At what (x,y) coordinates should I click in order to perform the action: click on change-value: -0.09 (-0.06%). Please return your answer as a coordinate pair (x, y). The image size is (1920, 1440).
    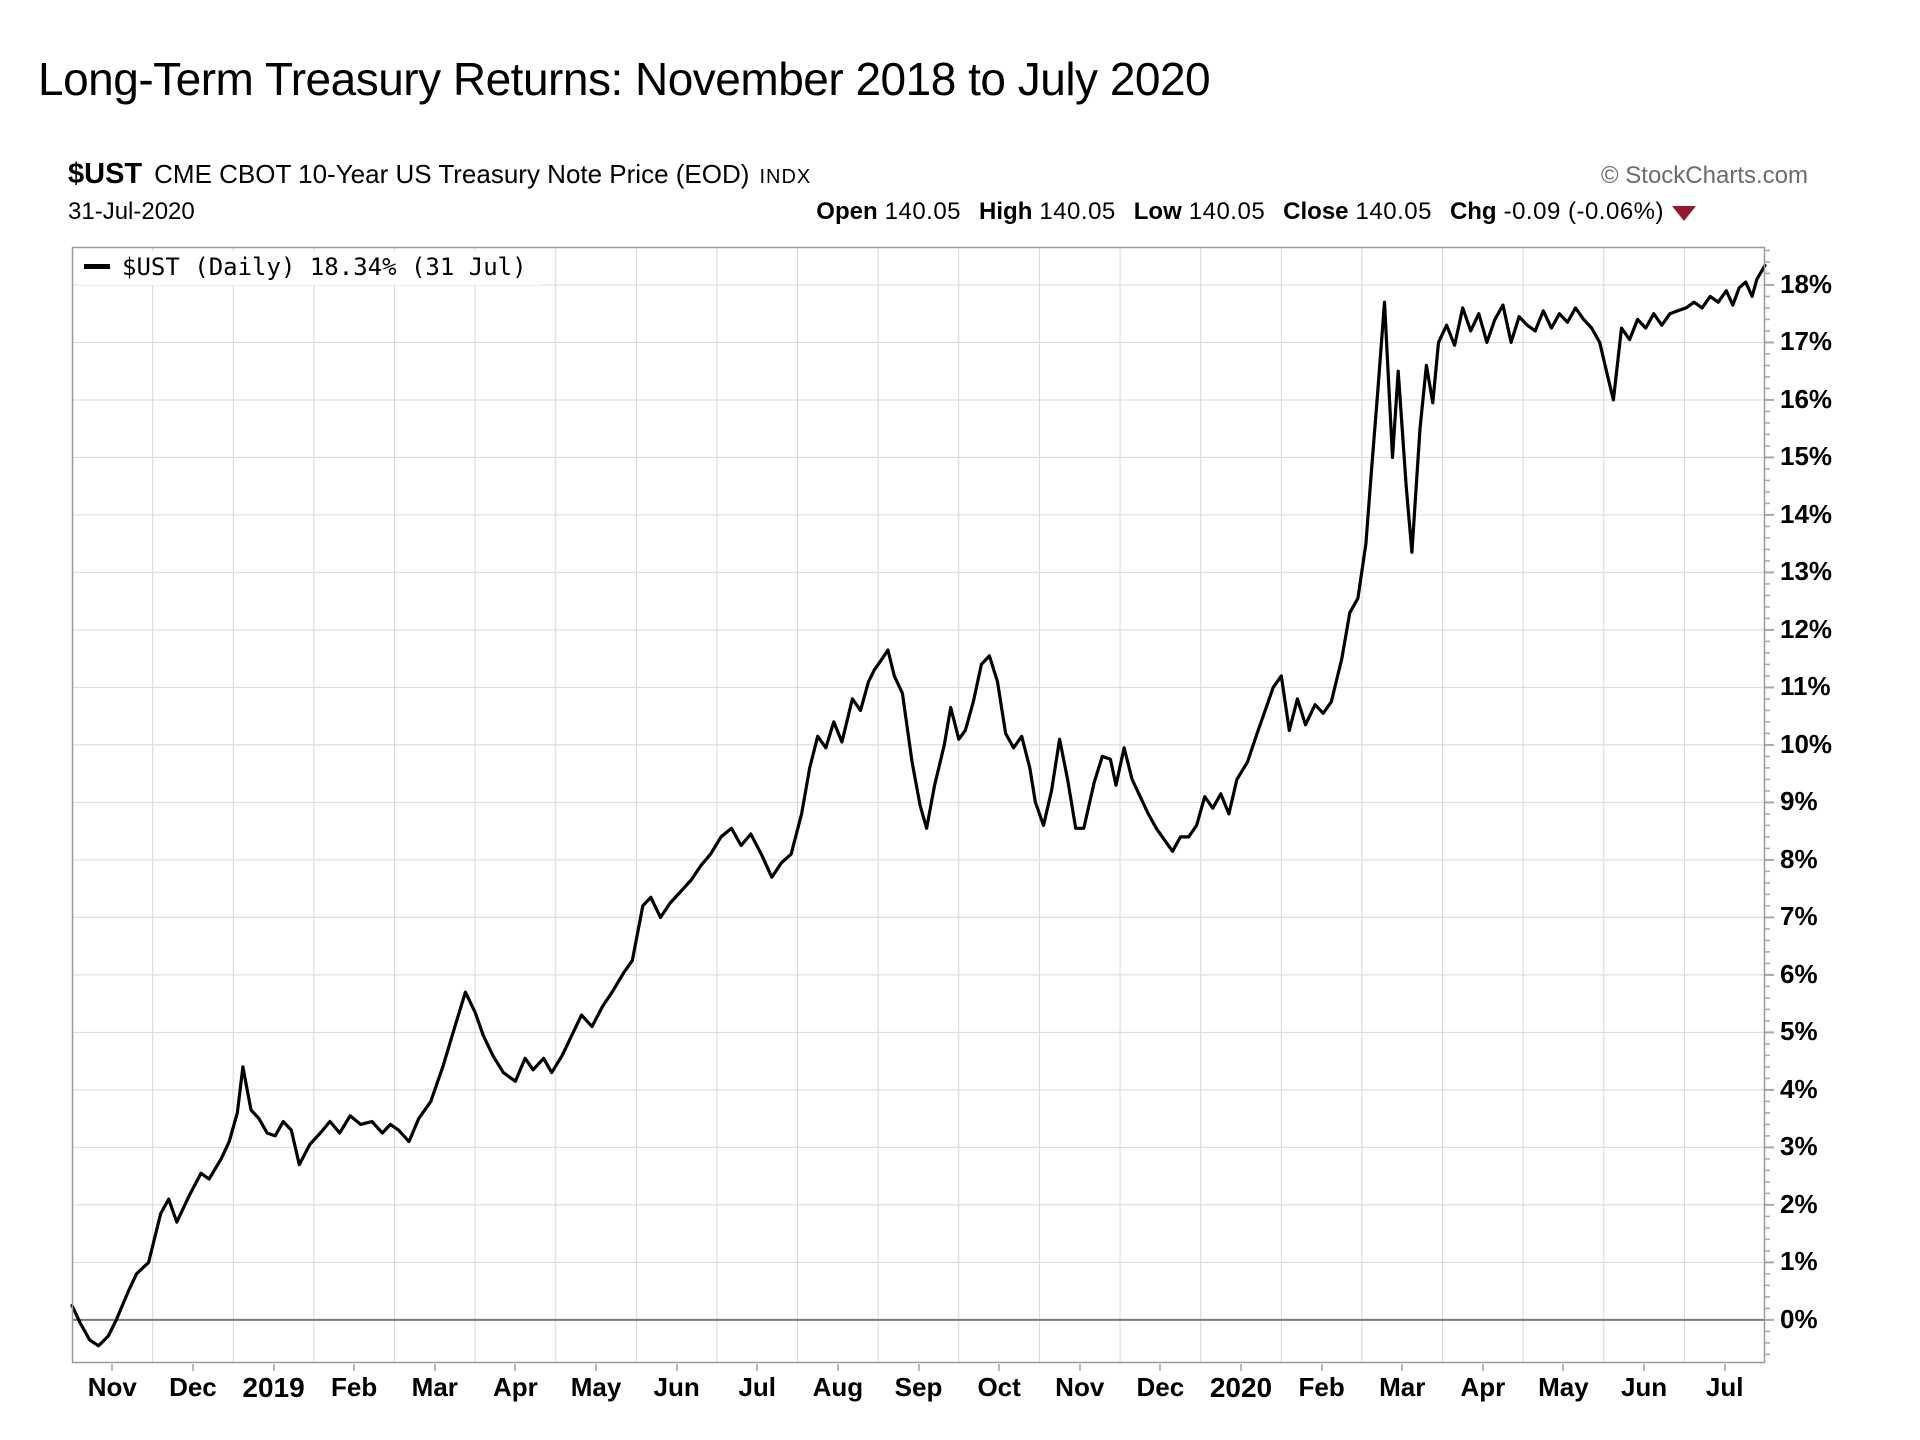
    Looking at the image, I should click on (1583, 211).